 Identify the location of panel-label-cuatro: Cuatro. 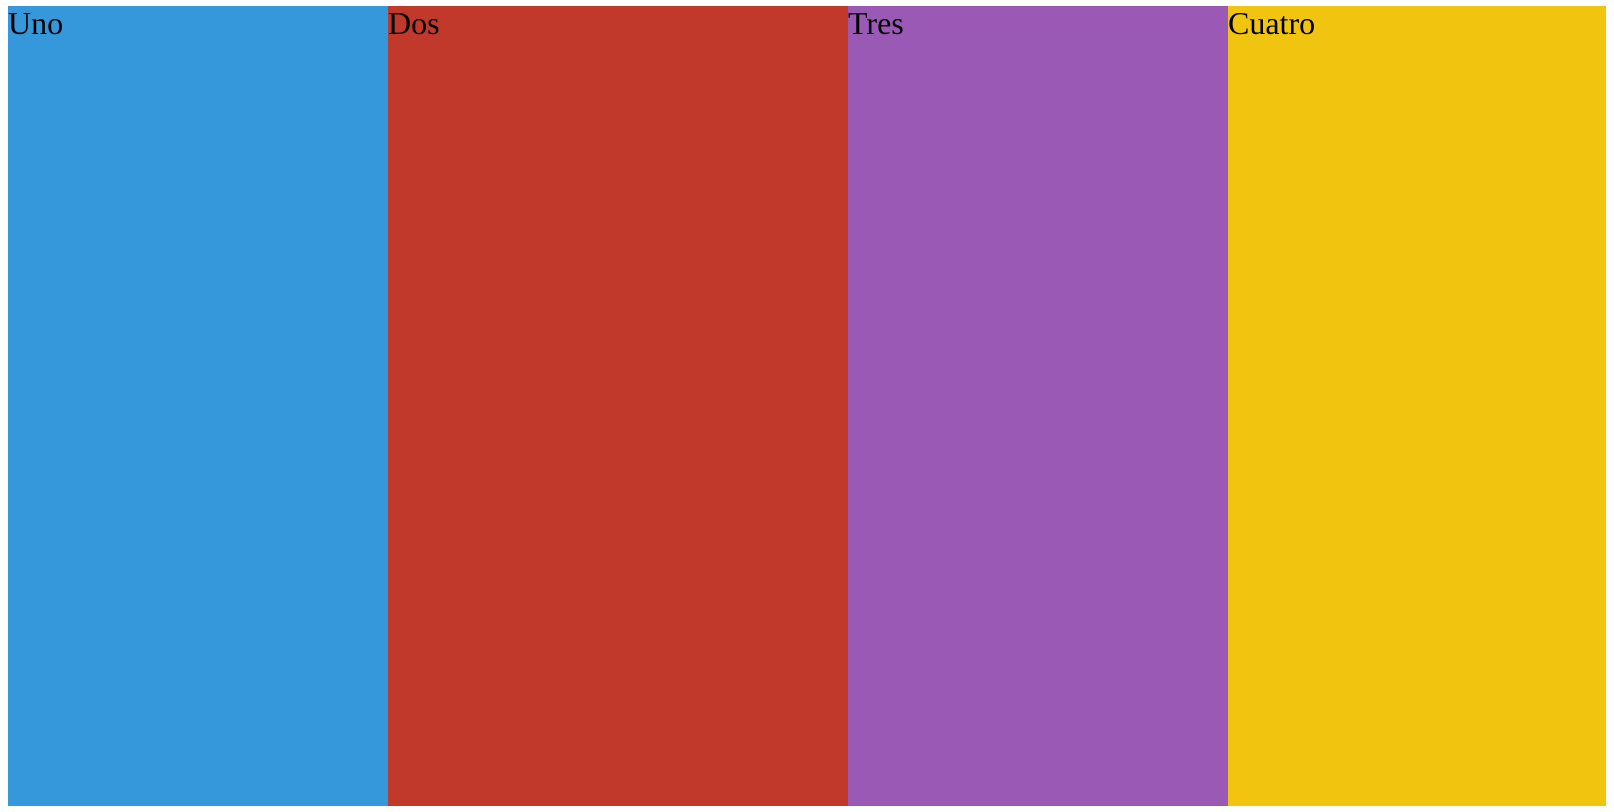
(1272, 23).